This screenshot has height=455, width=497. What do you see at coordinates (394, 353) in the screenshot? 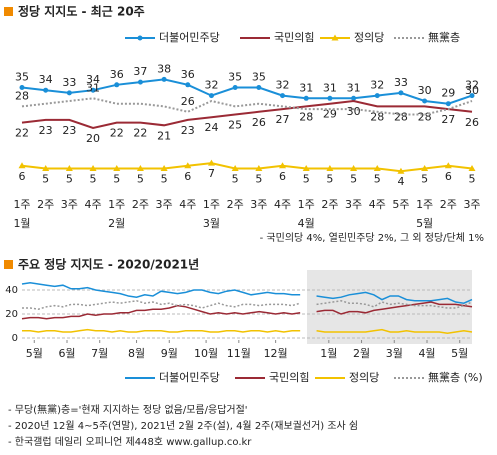
I see `x-tick-label: 3월` at bounding box center [394, 353].